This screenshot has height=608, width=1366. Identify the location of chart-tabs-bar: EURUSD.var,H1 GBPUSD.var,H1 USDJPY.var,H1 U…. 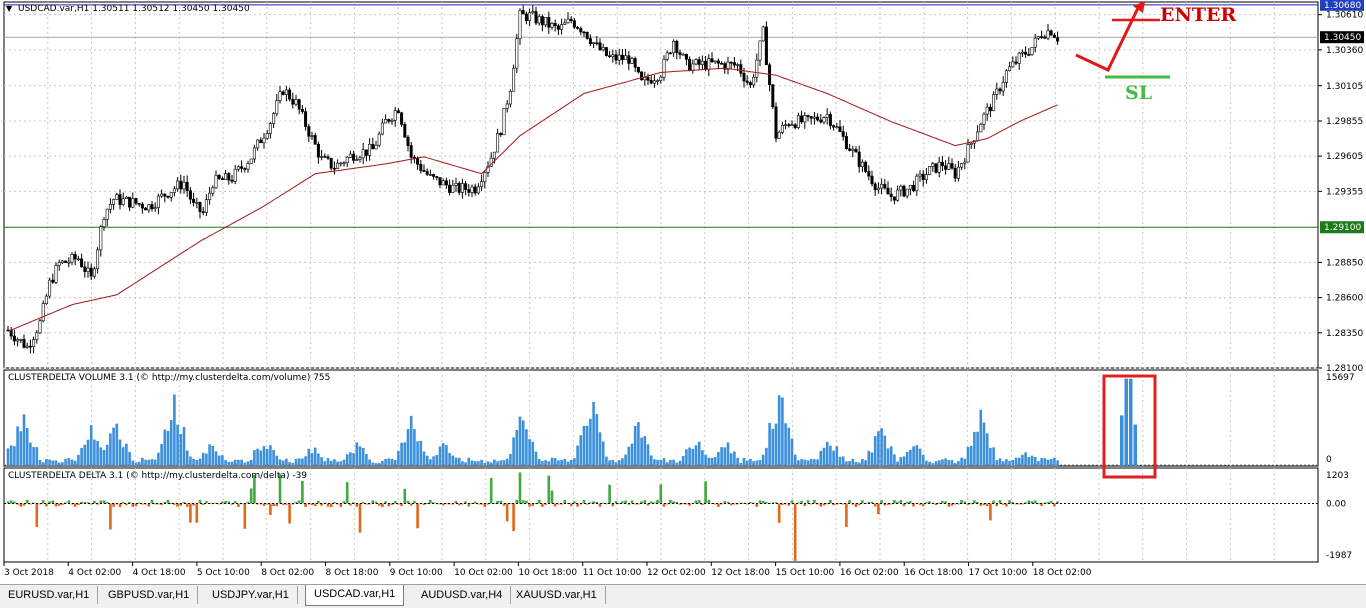
(683, 596).